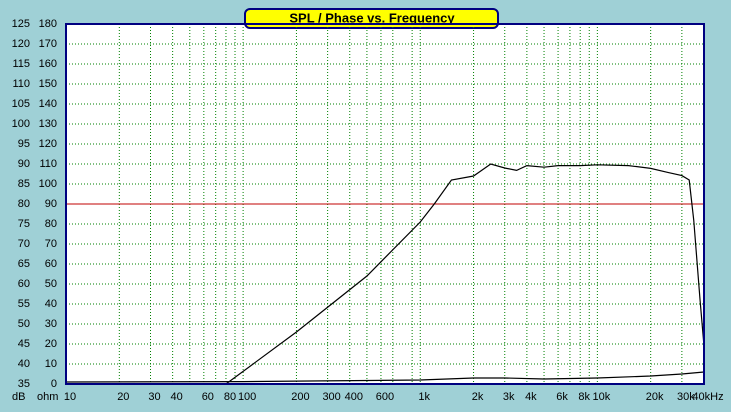 Image resolution: width=731 pixels, height=412 pixels. Describe the element at coordinates (24, 144) in the screenshot. I see `y-tick-label: 95` at that location.